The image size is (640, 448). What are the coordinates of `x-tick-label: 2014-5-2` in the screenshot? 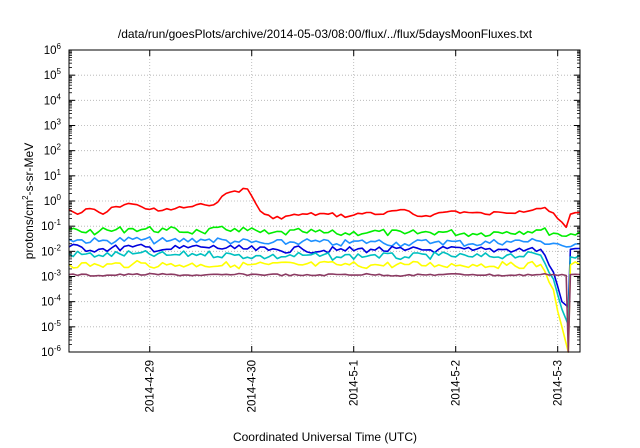 It's located at (457, 383).